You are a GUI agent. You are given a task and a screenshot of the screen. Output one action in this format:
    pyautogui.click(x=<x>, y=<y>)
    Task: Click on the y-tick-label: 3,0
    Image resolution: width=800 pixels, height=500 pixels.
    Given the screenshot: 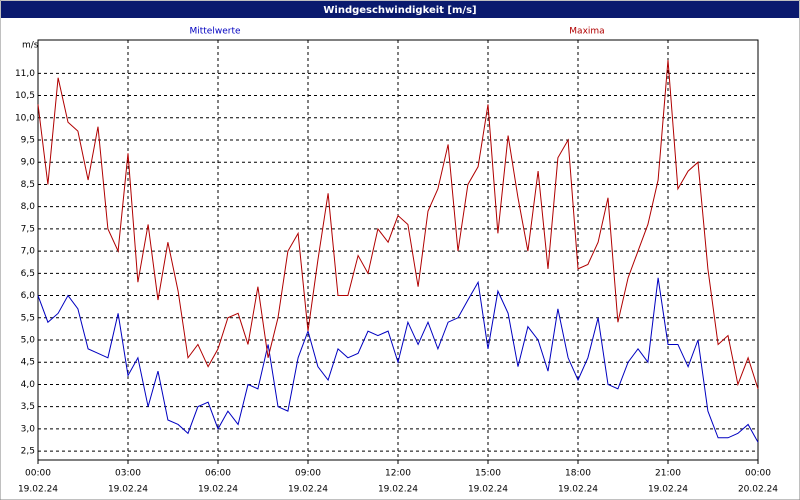 What is the action you would take?
    pyautogui.click(x=28, y=429)
    